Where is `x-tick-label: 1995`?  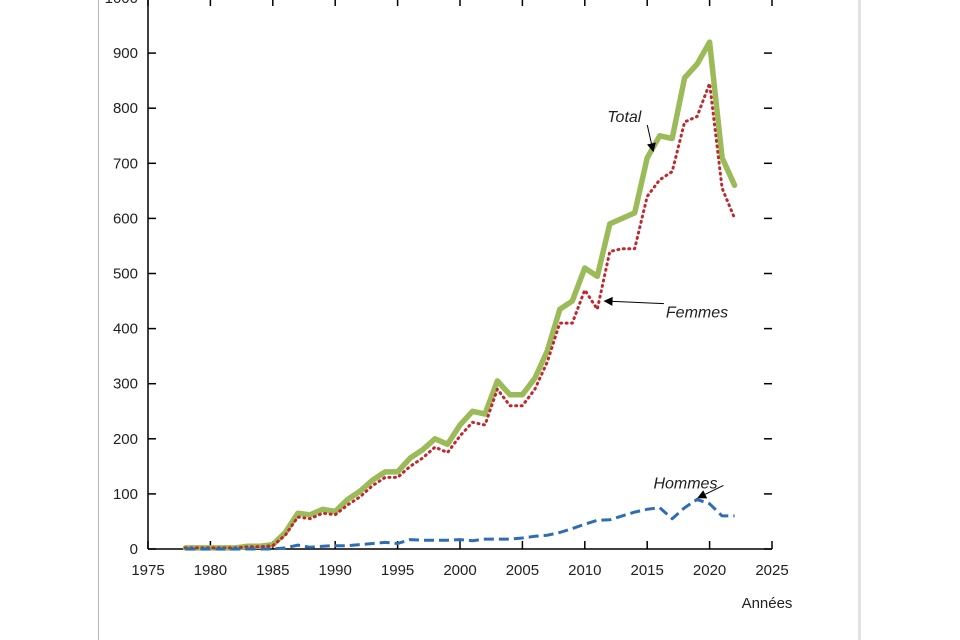
x-tick-label: 1995 is located at coordinates (397, 570).